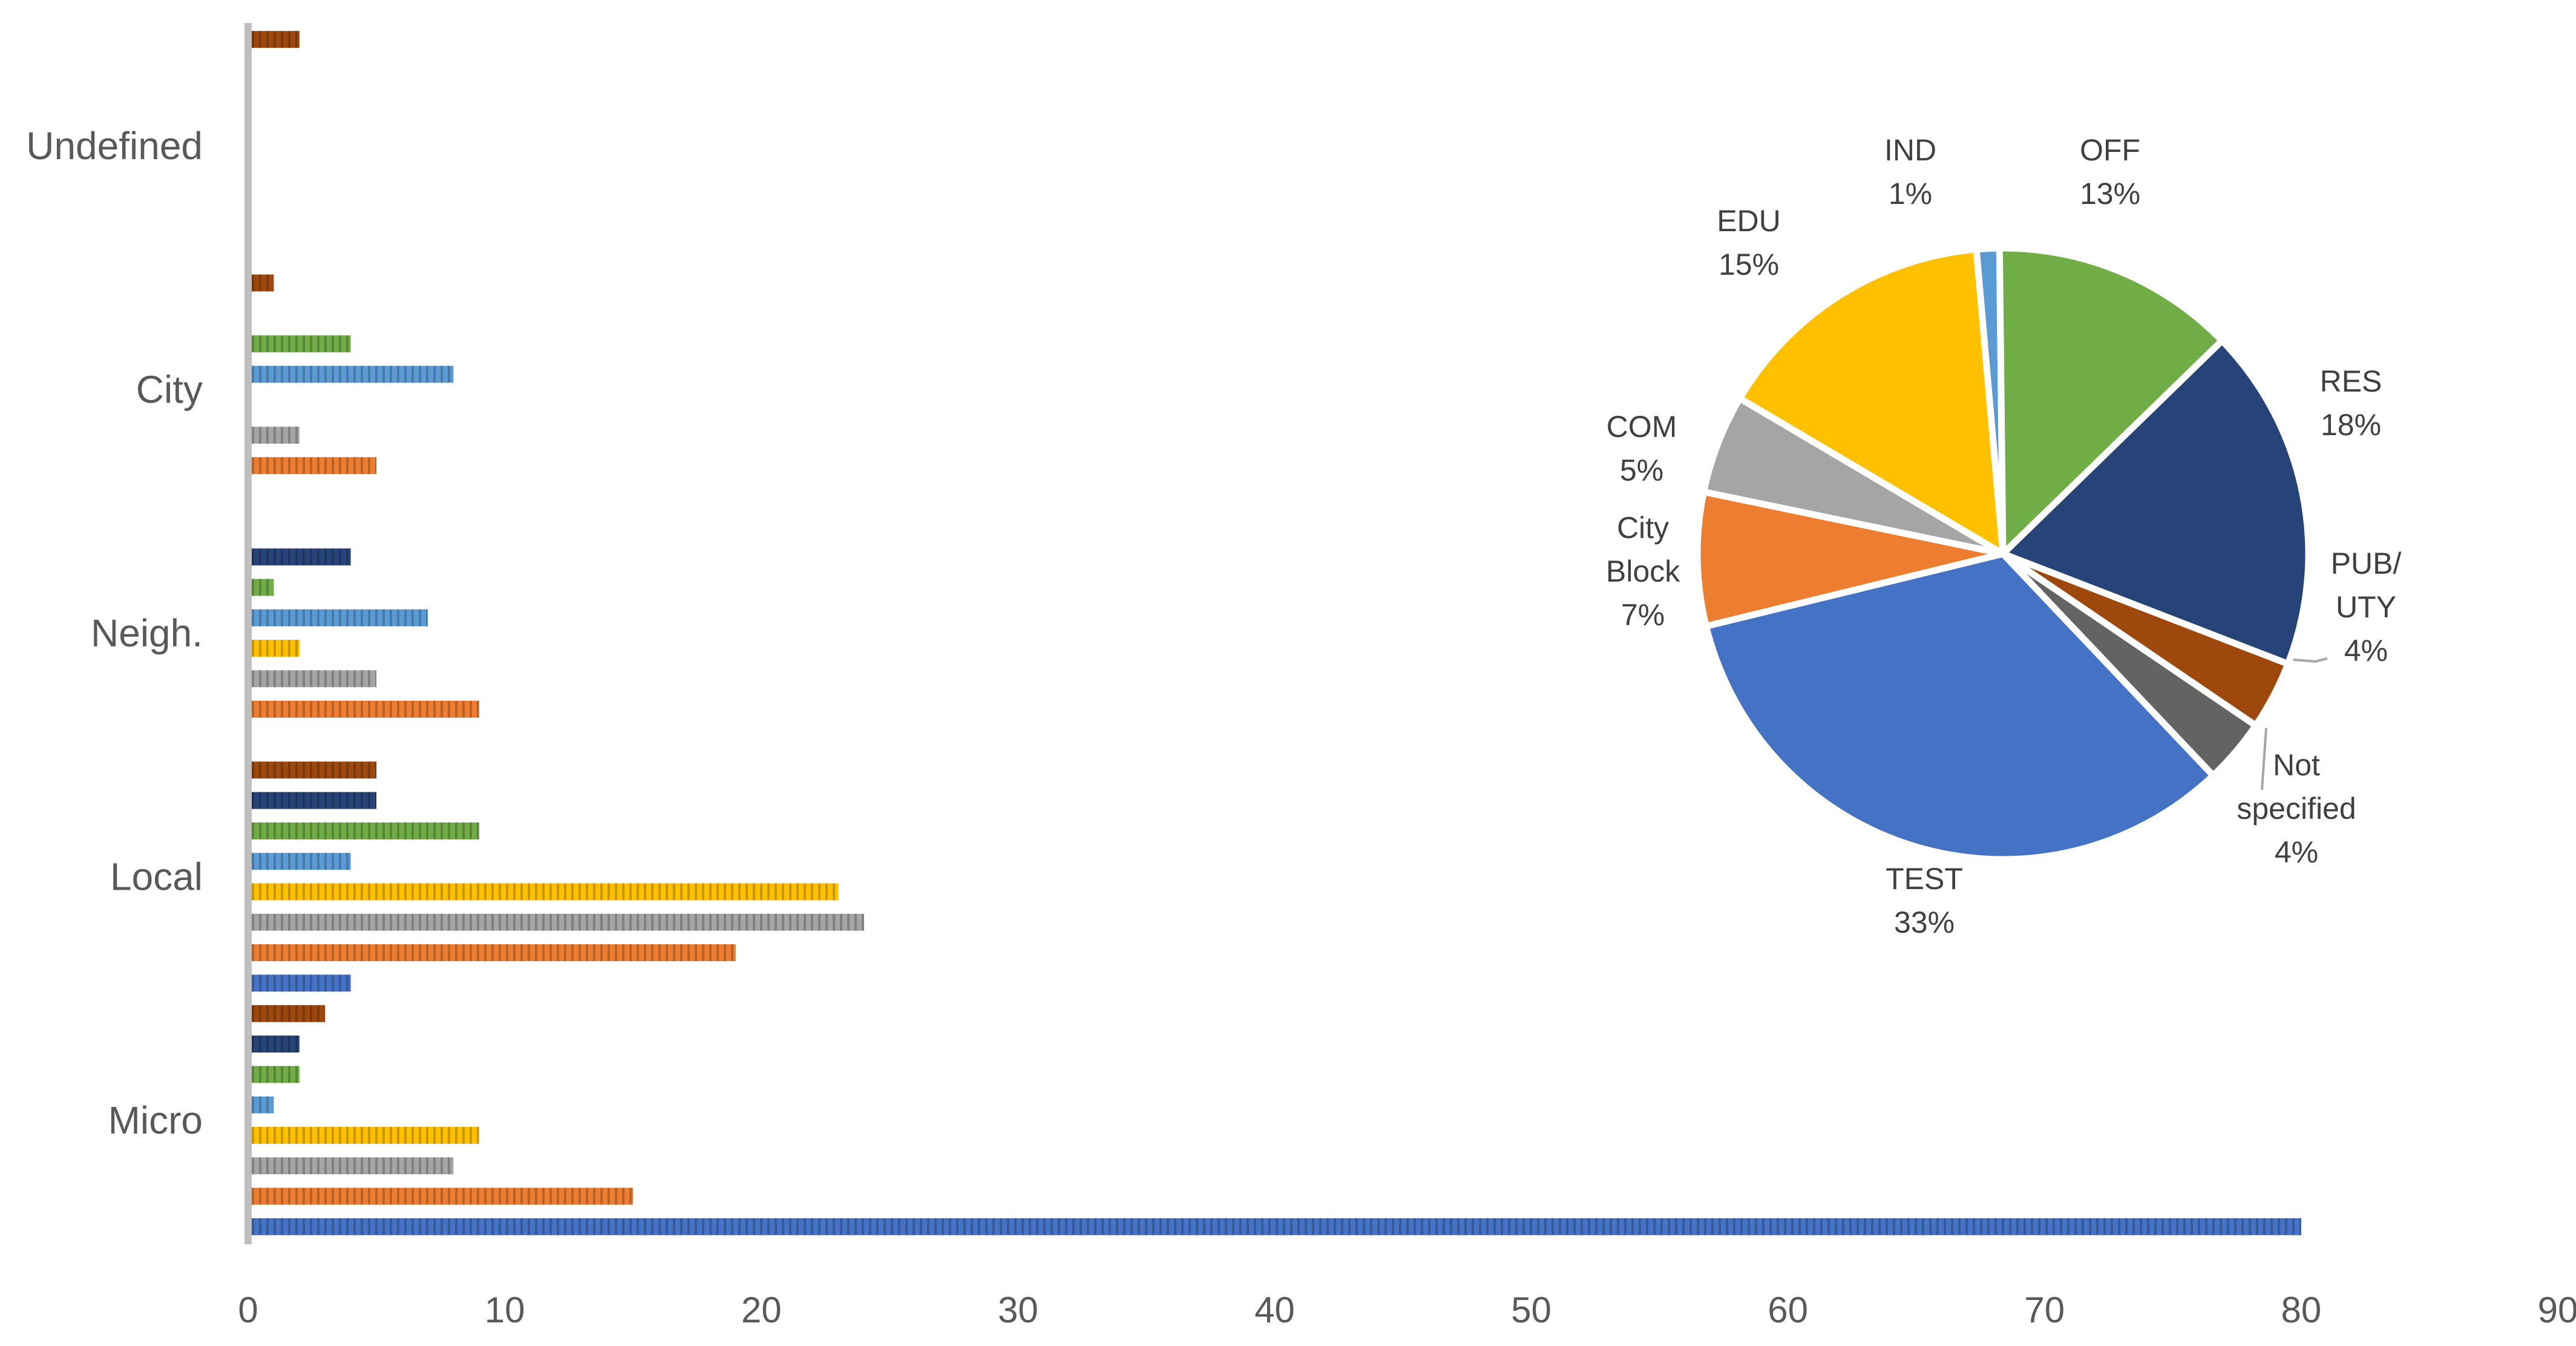 The height and width of the screenshot is (1346, 2576). Describe the element at coordinates (114, 146) in the screenshot. I see `category-label-undefined: Undefined` at that location.